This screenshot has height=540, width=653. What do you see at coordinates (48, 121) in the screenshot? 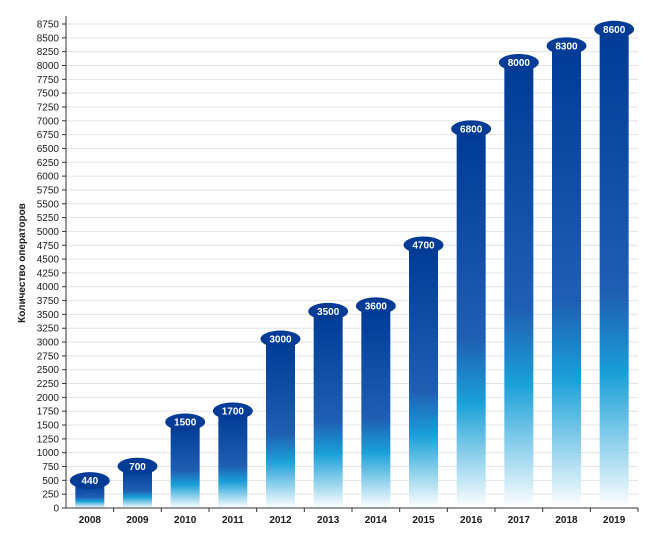
I see `y-tick-label: 7000` at bounding box center [48, 121].